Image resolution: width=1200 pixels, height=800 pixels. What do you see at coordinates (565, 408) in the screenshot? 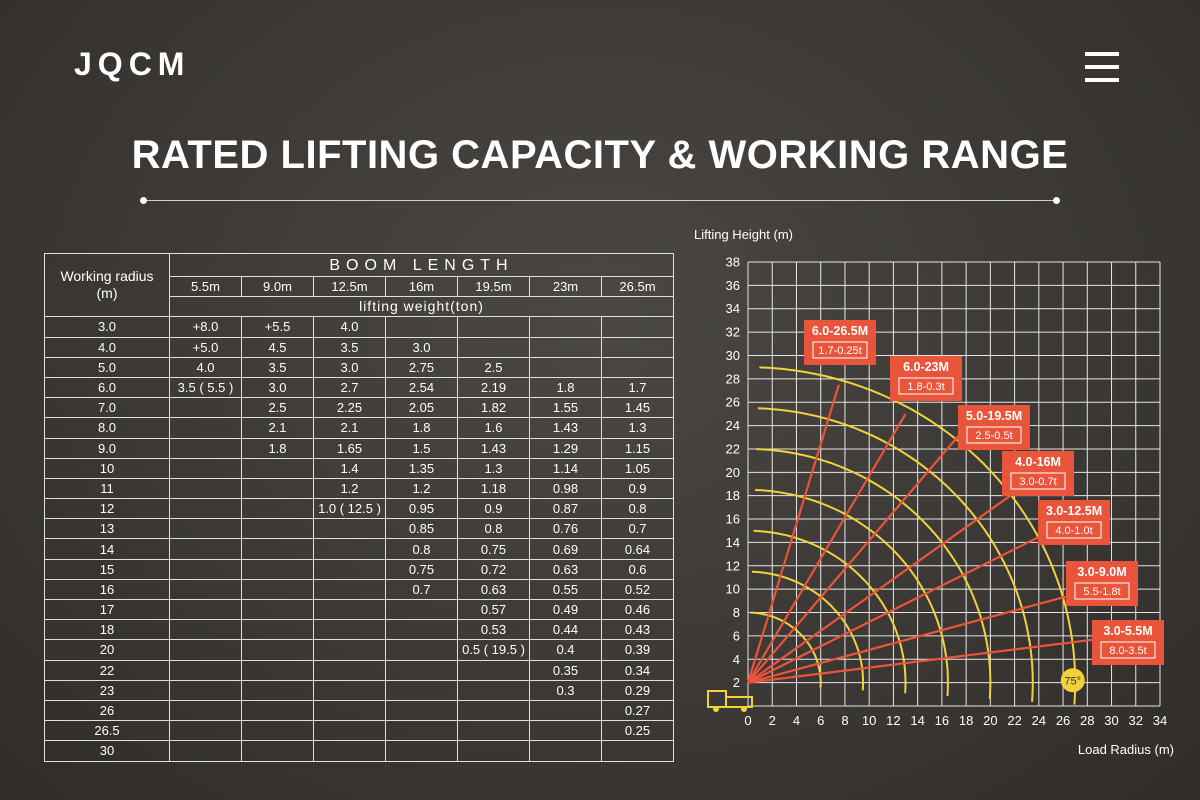
I see `capacity-cell: 1.55` at bounding box center [565, 408].